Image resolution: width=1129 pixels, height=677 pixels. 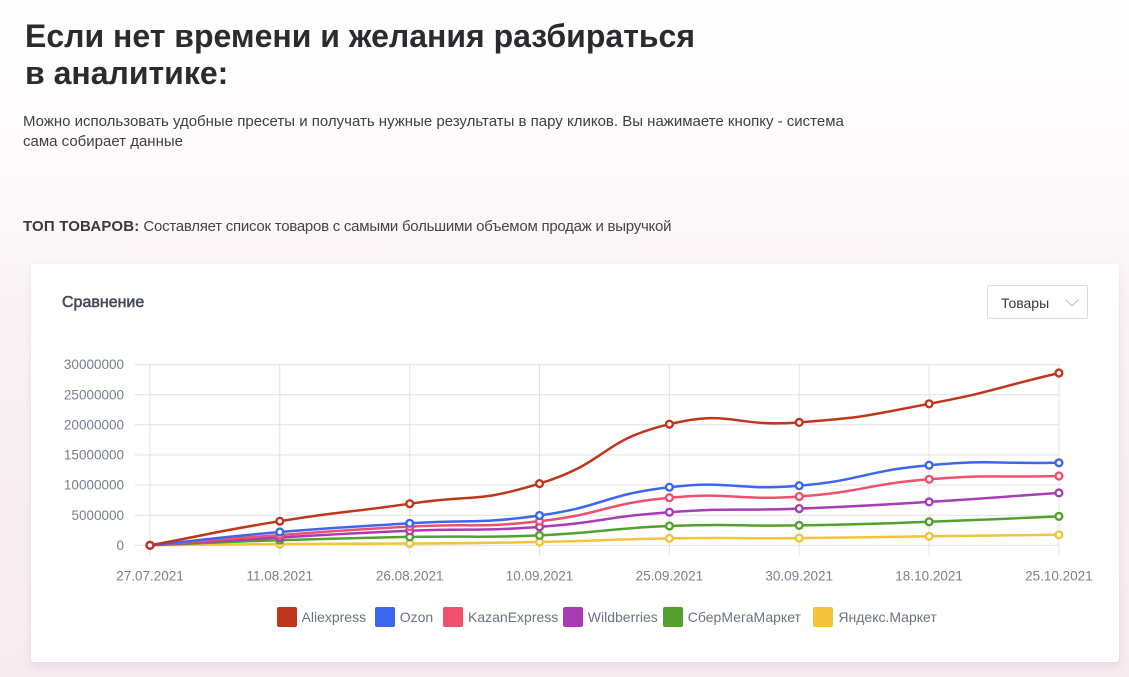 I want to click on svg-text: 27.07.2021, so click(x=150, y=576).